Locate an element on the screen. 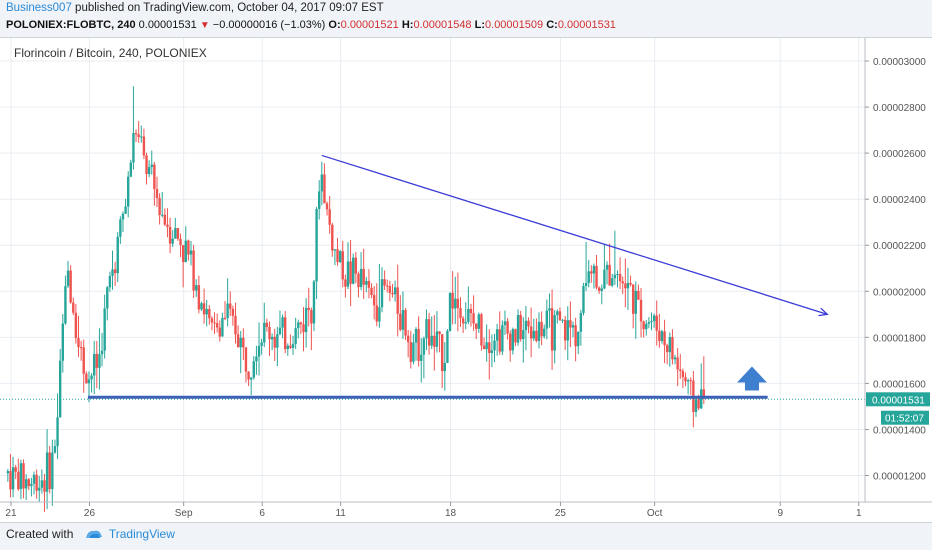  trend-arrow-head-icon is located at coordinates (823, 312).